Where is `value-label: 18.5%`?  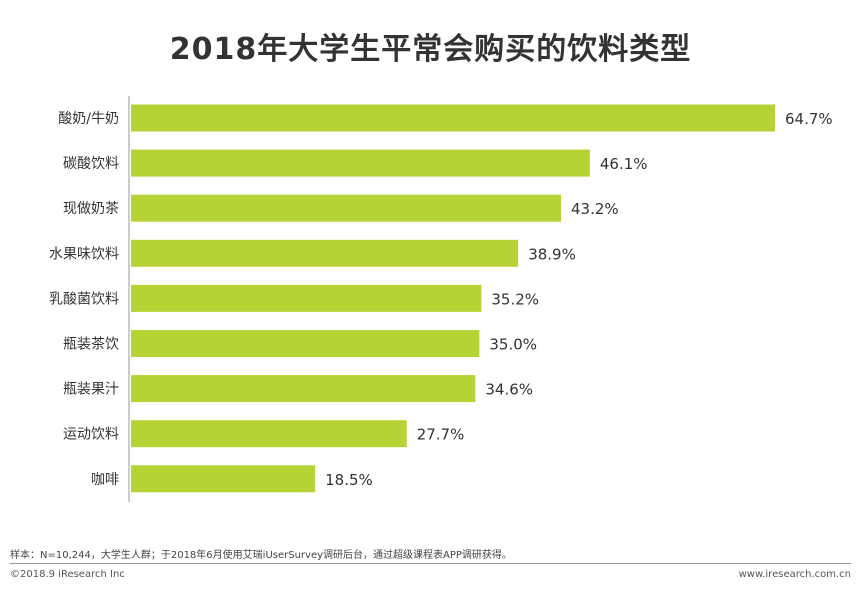 value-label: 18.5% is located at coordinates (349, 480).